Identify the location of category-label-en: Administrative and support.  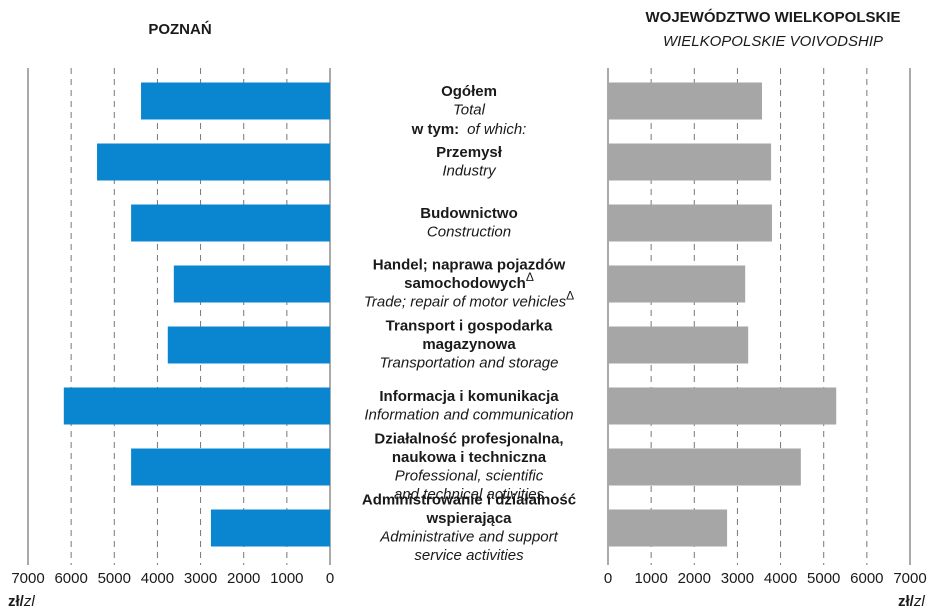
(468, 536).